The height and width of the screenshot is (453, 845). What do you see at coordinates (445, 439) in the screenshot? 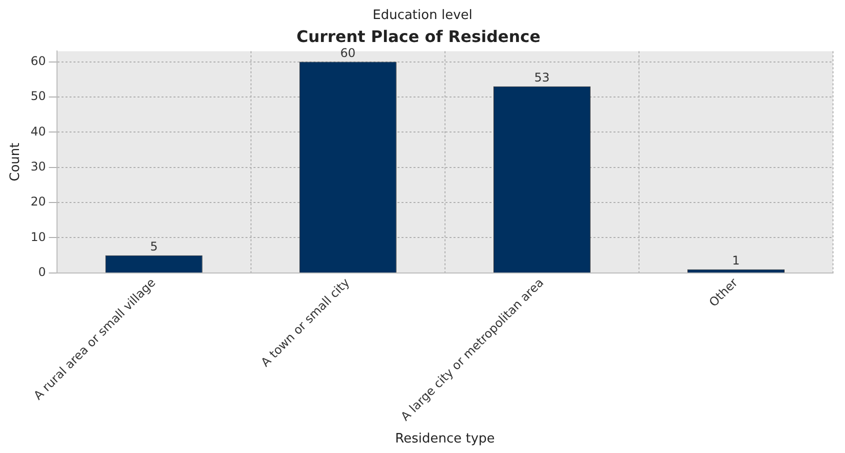
I see `x-axis-title: Residence type` at bounding box center [445, 439].